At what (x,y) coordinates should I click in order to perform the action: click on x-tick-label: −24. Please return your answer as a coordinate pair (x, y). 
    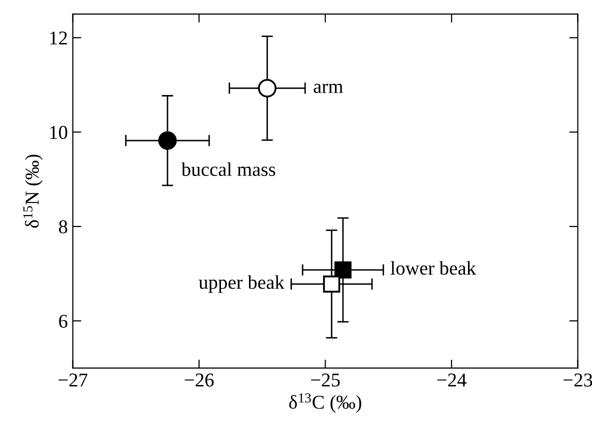
    Looking at the image, I should click on (451, 380).